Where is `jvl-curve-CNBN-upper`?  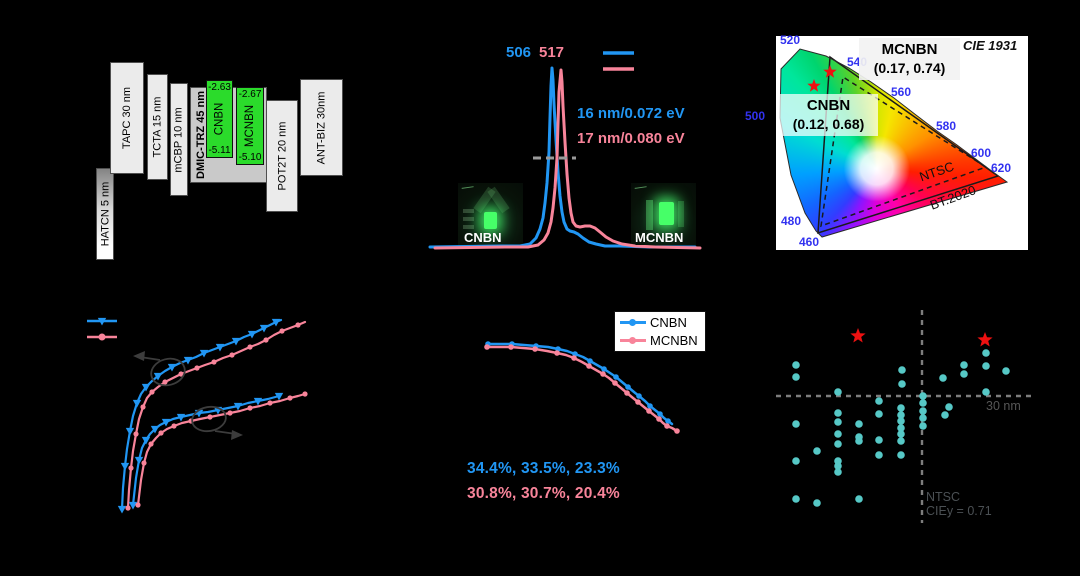
jvl-curve-CNBN-upper is located at coordinates (201, 414).